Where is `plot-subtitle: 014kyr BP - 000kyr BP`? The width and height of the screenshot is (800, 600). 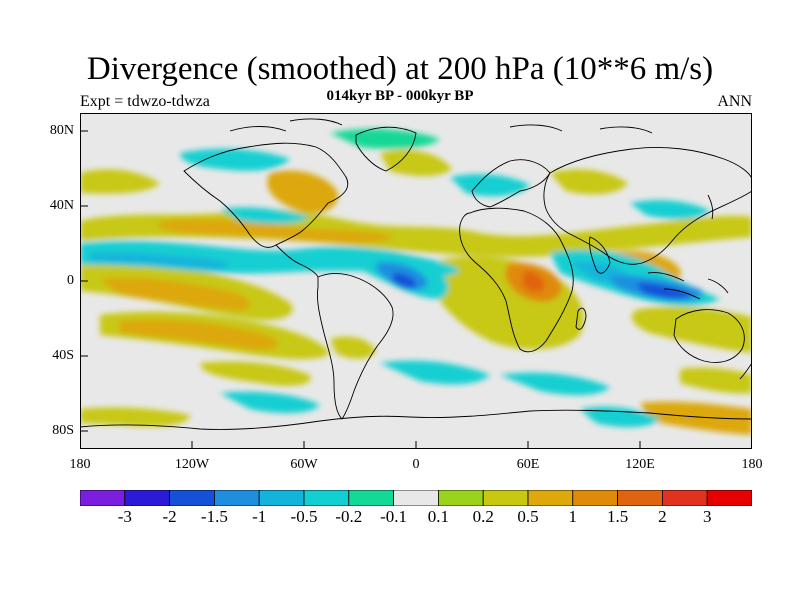
plot-subtitle: 014kyr BP - 000kyr BP is located at coordinates (400, 96).